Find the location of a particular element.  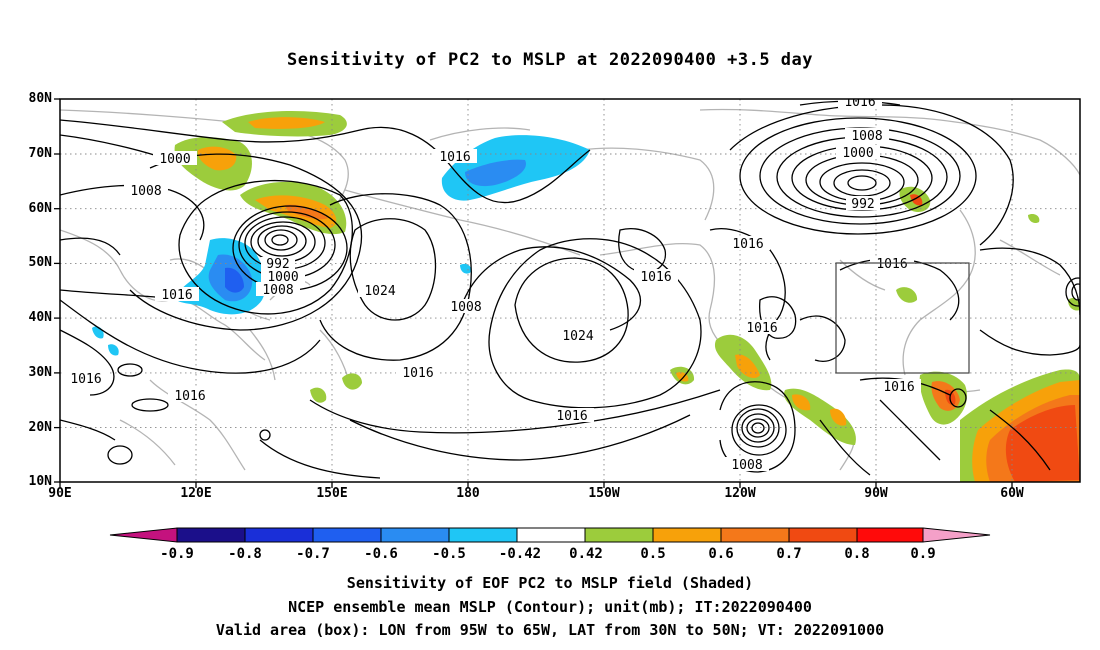

contour-label-992-60n-80w: 992 is located at coordinates (863, 204).